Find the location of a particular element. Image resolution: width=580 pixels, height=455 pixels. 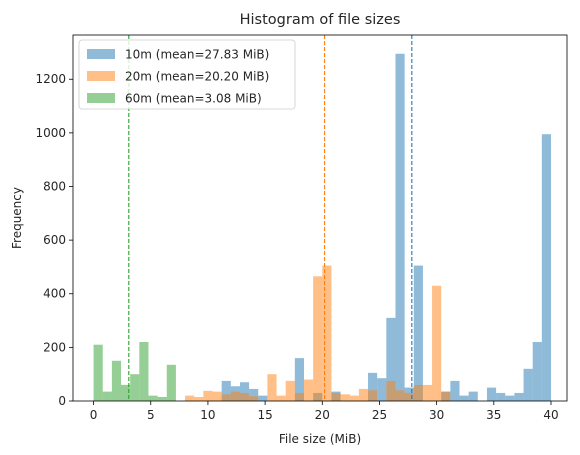

y-tick-label: 400 is located at coordinates (54, 294).